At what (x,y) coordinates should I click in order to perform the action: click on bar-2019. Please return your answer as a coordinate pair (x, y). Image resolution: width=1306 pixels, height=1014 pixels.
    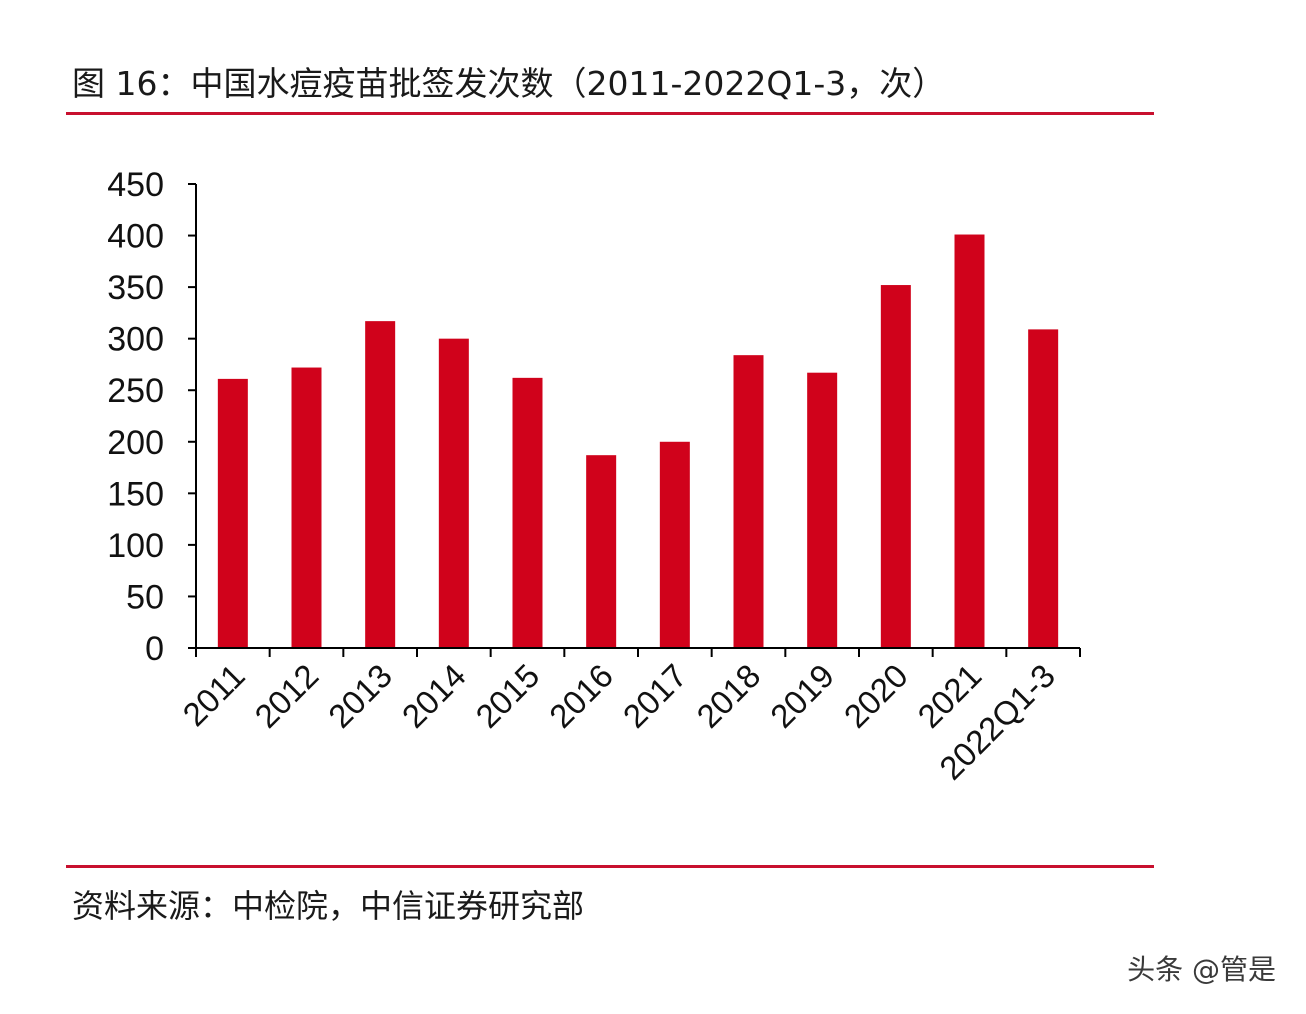
    Looking at the image, I should click on (822, 510).